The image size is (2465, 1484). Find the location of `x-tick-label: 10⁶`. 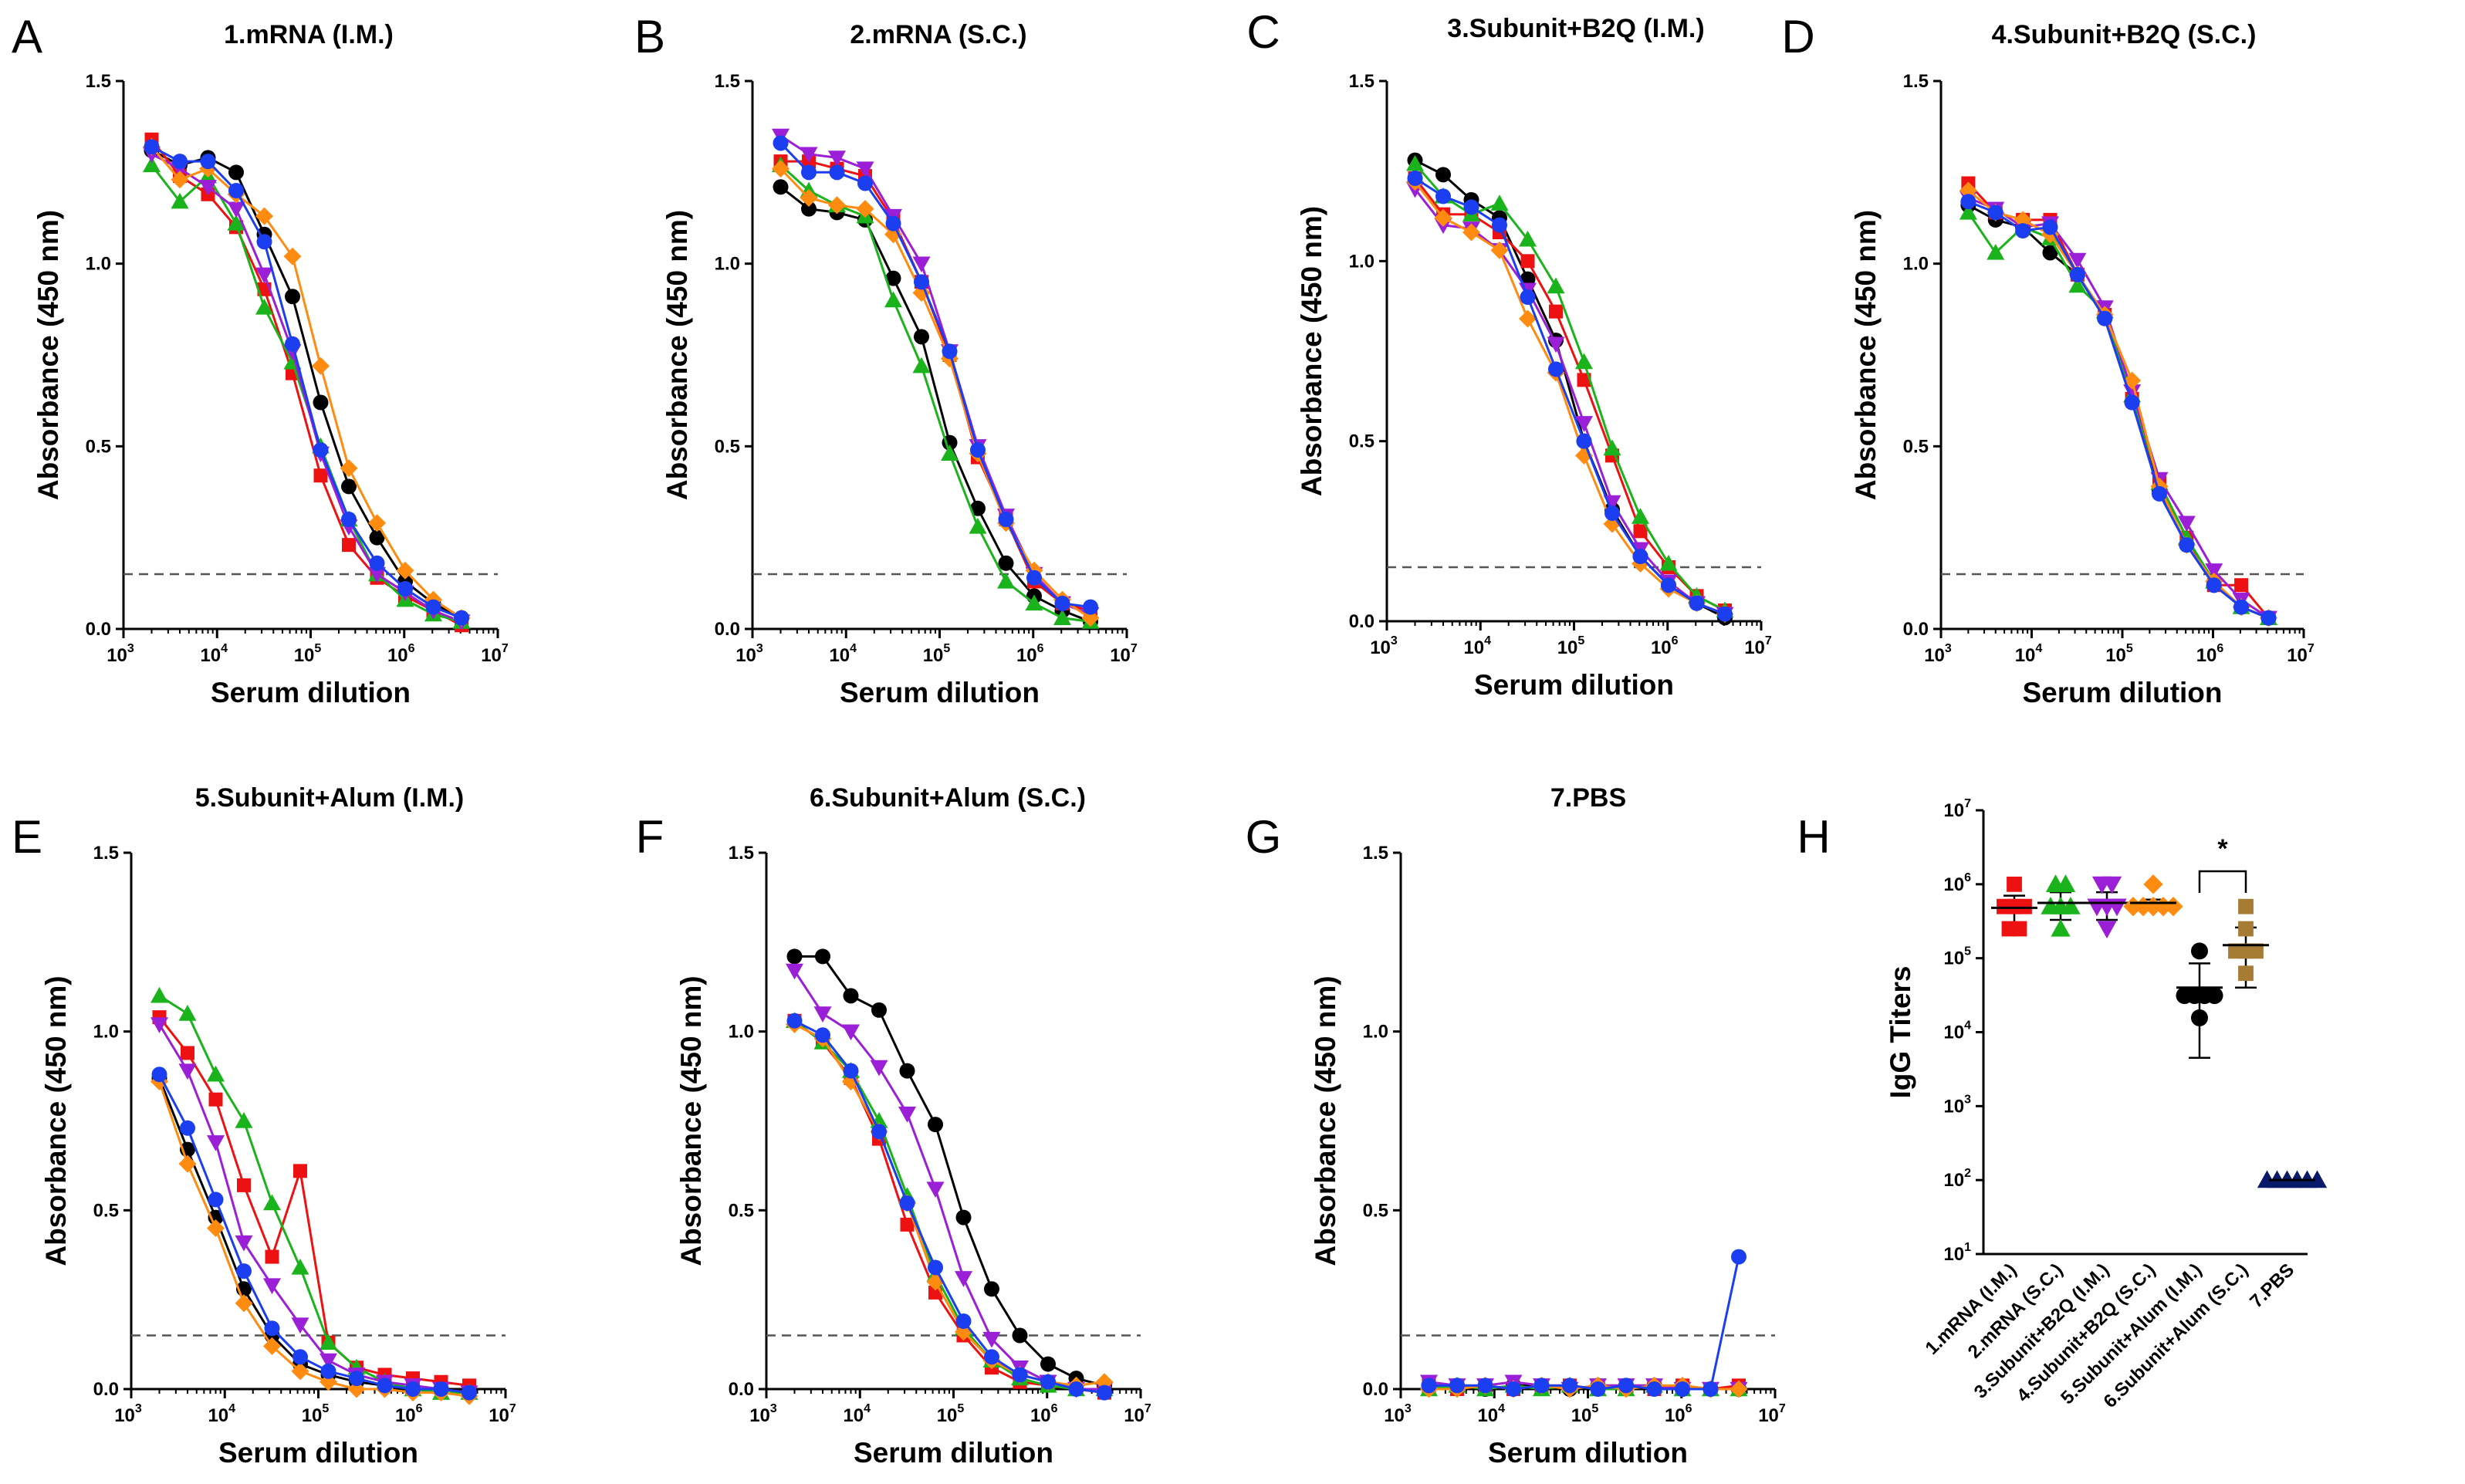

x-tick-label: 10⁶ is located at coordinates (1044, 1414).